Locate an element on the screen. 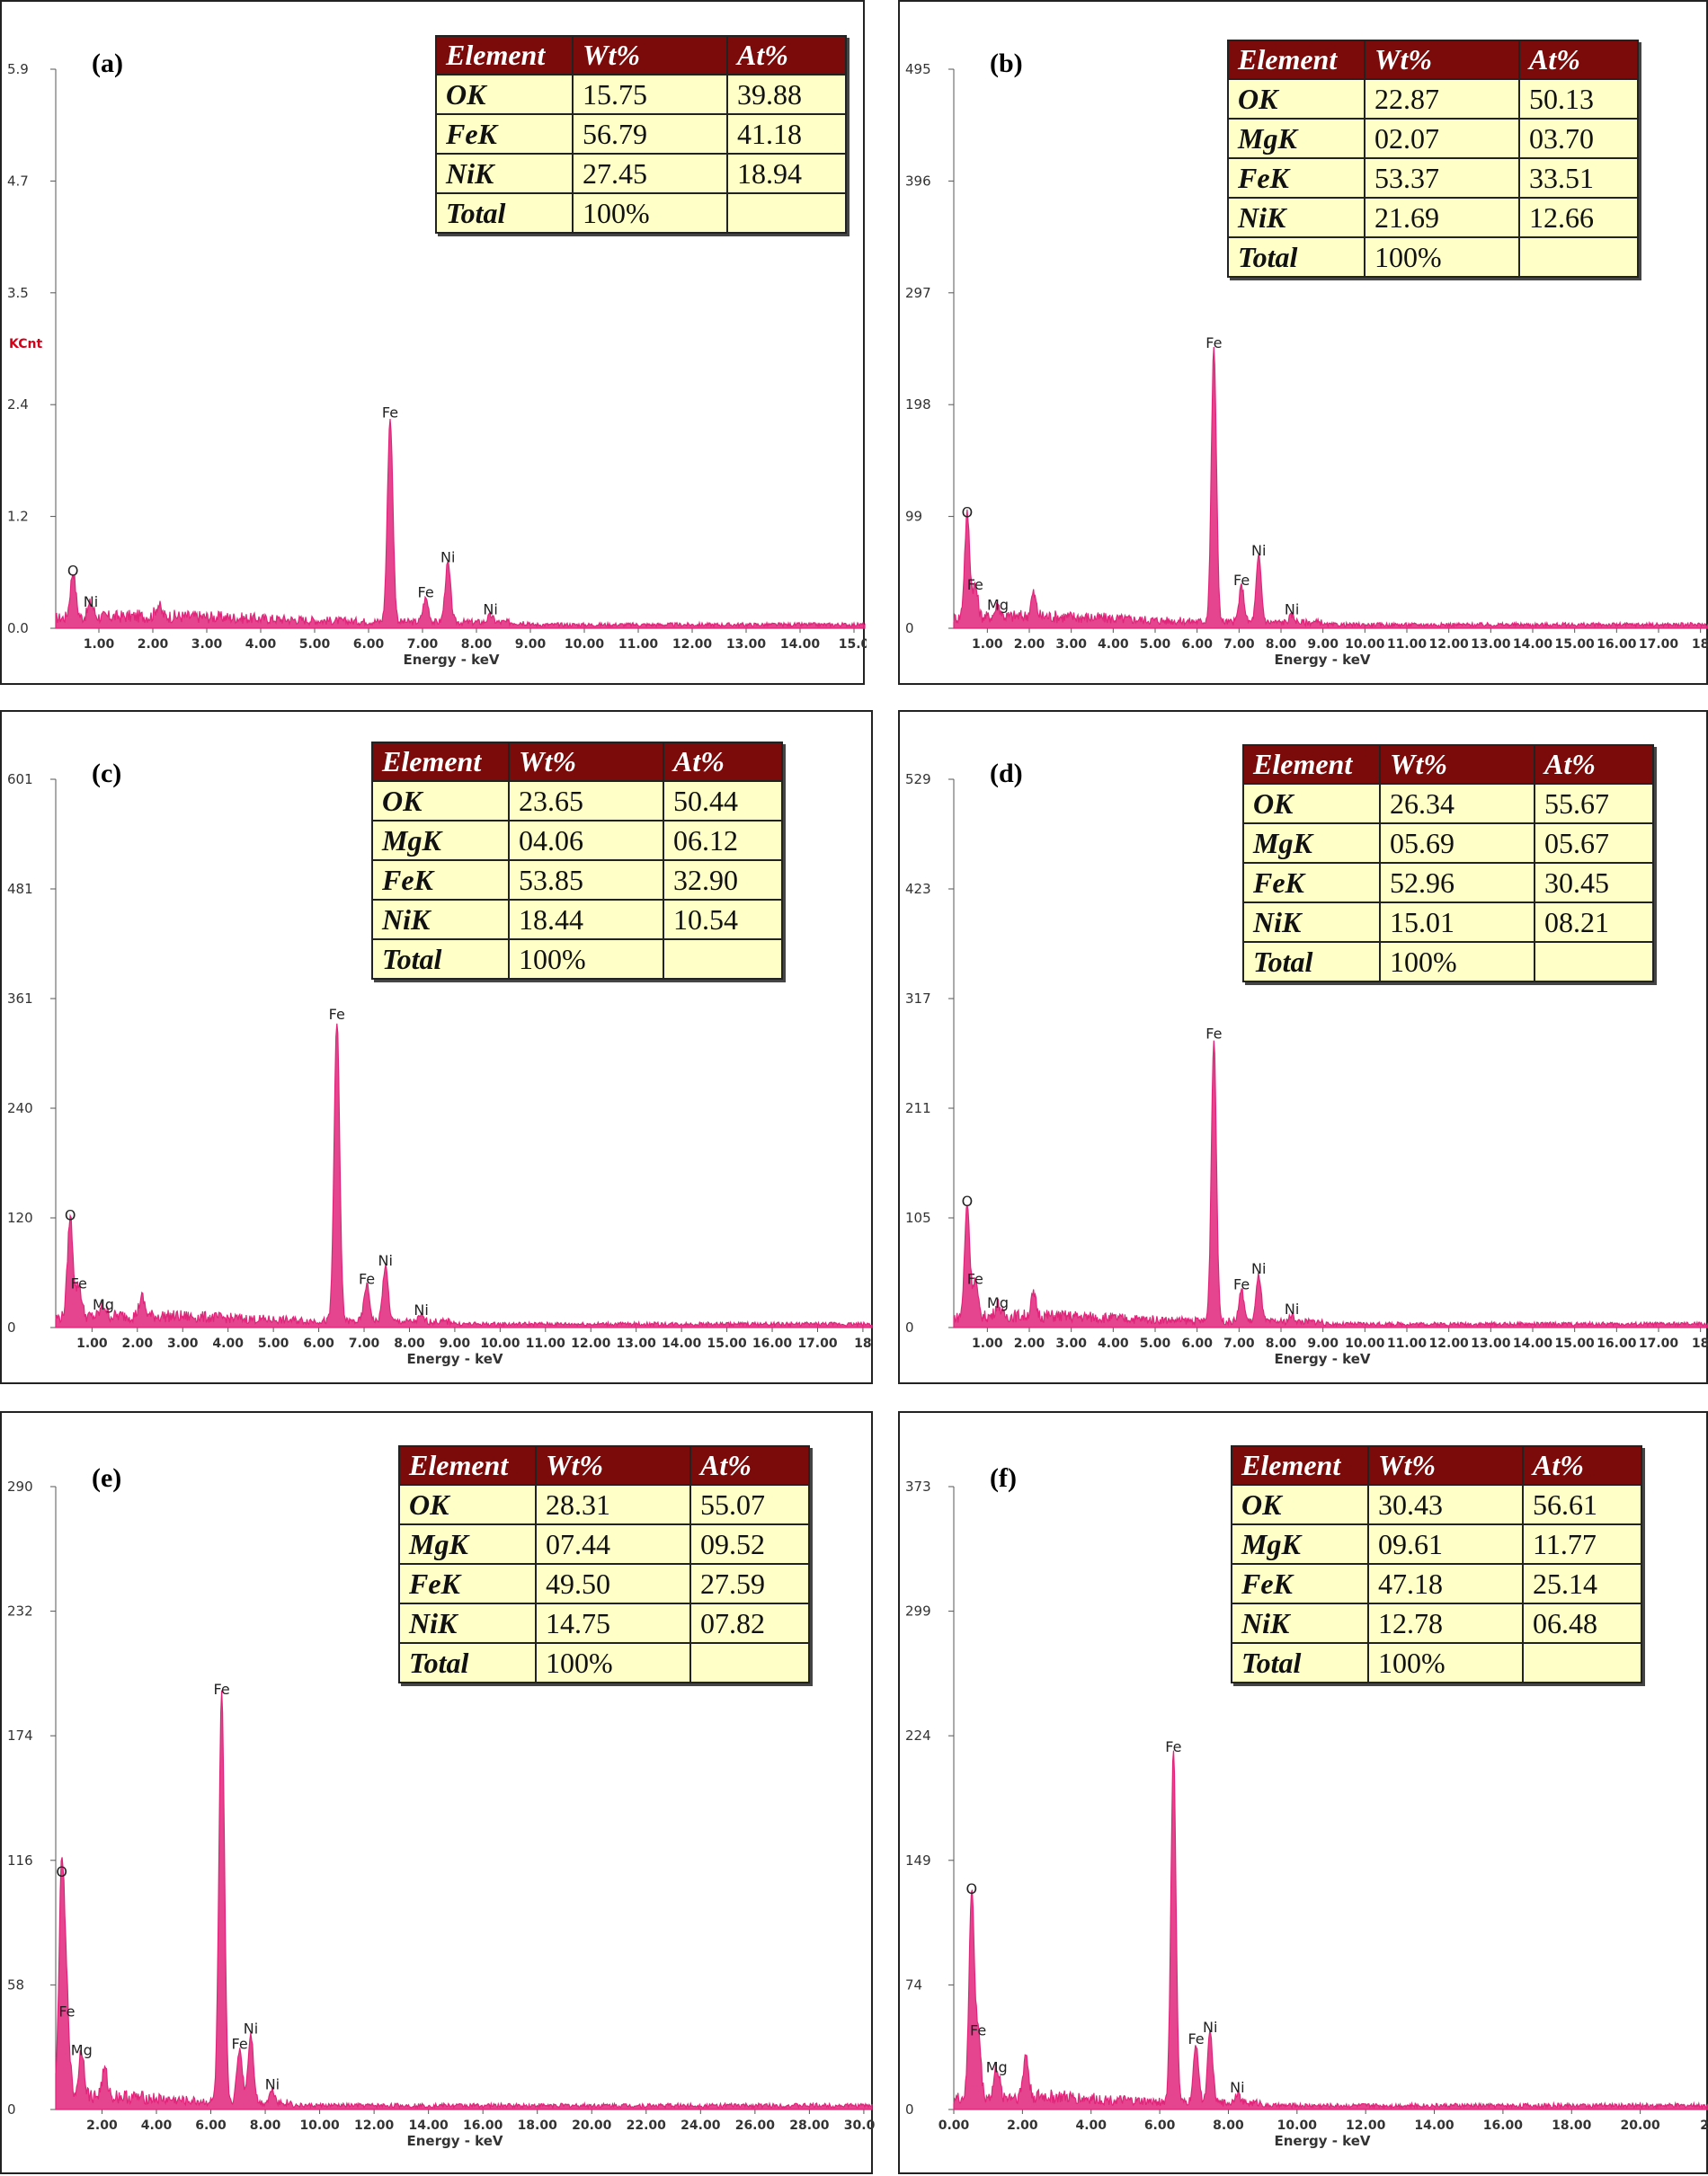  table-row: MgK 02.07 03.70 is located at coordinates (1433, 138).